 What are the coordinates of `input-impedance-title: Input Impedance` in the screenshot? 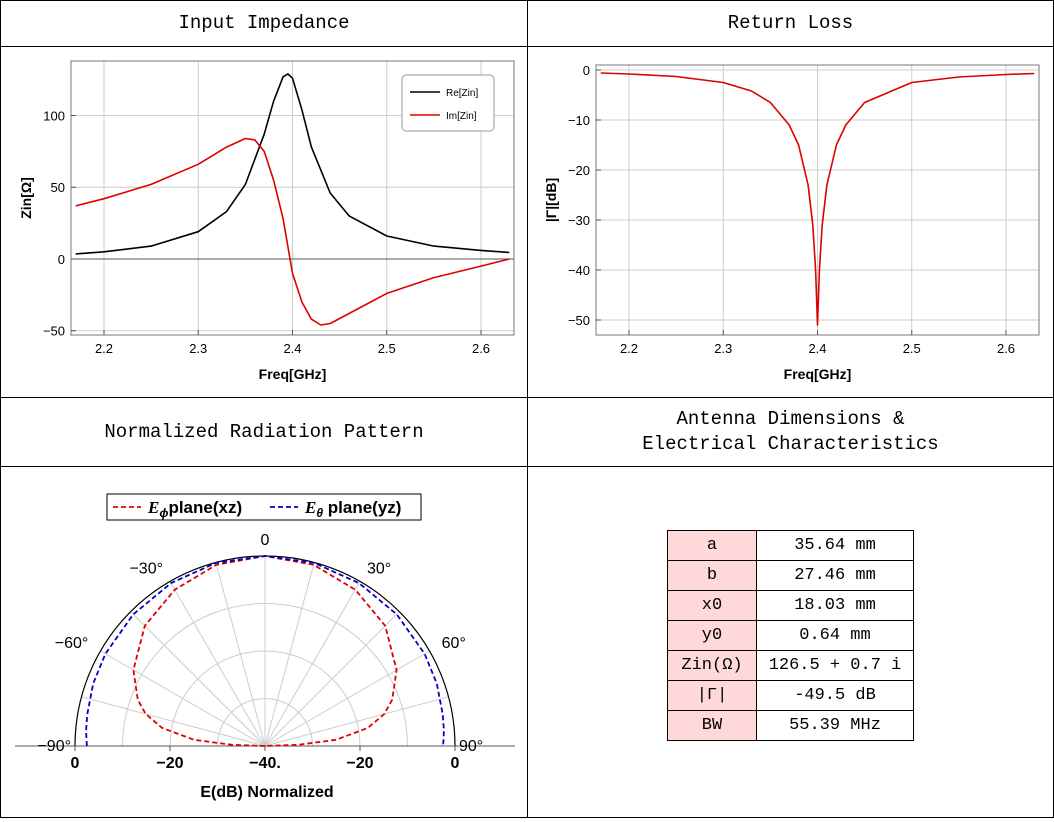 It's located at (264, 23).